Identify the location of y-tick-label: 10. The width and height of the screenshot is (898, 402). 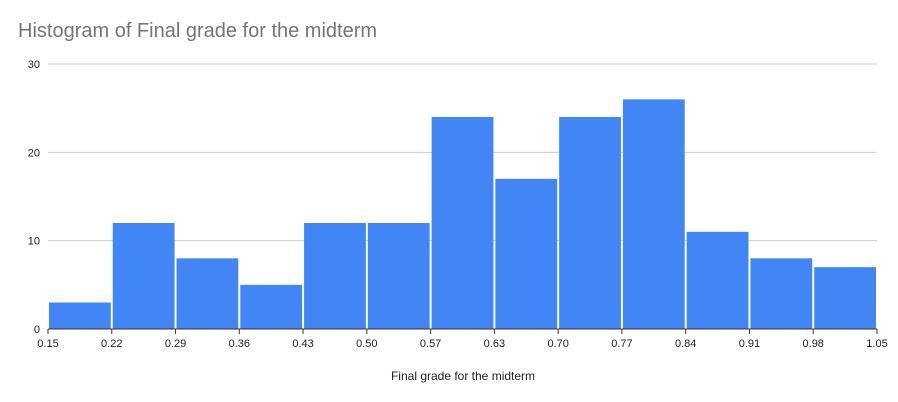
(34, 242).